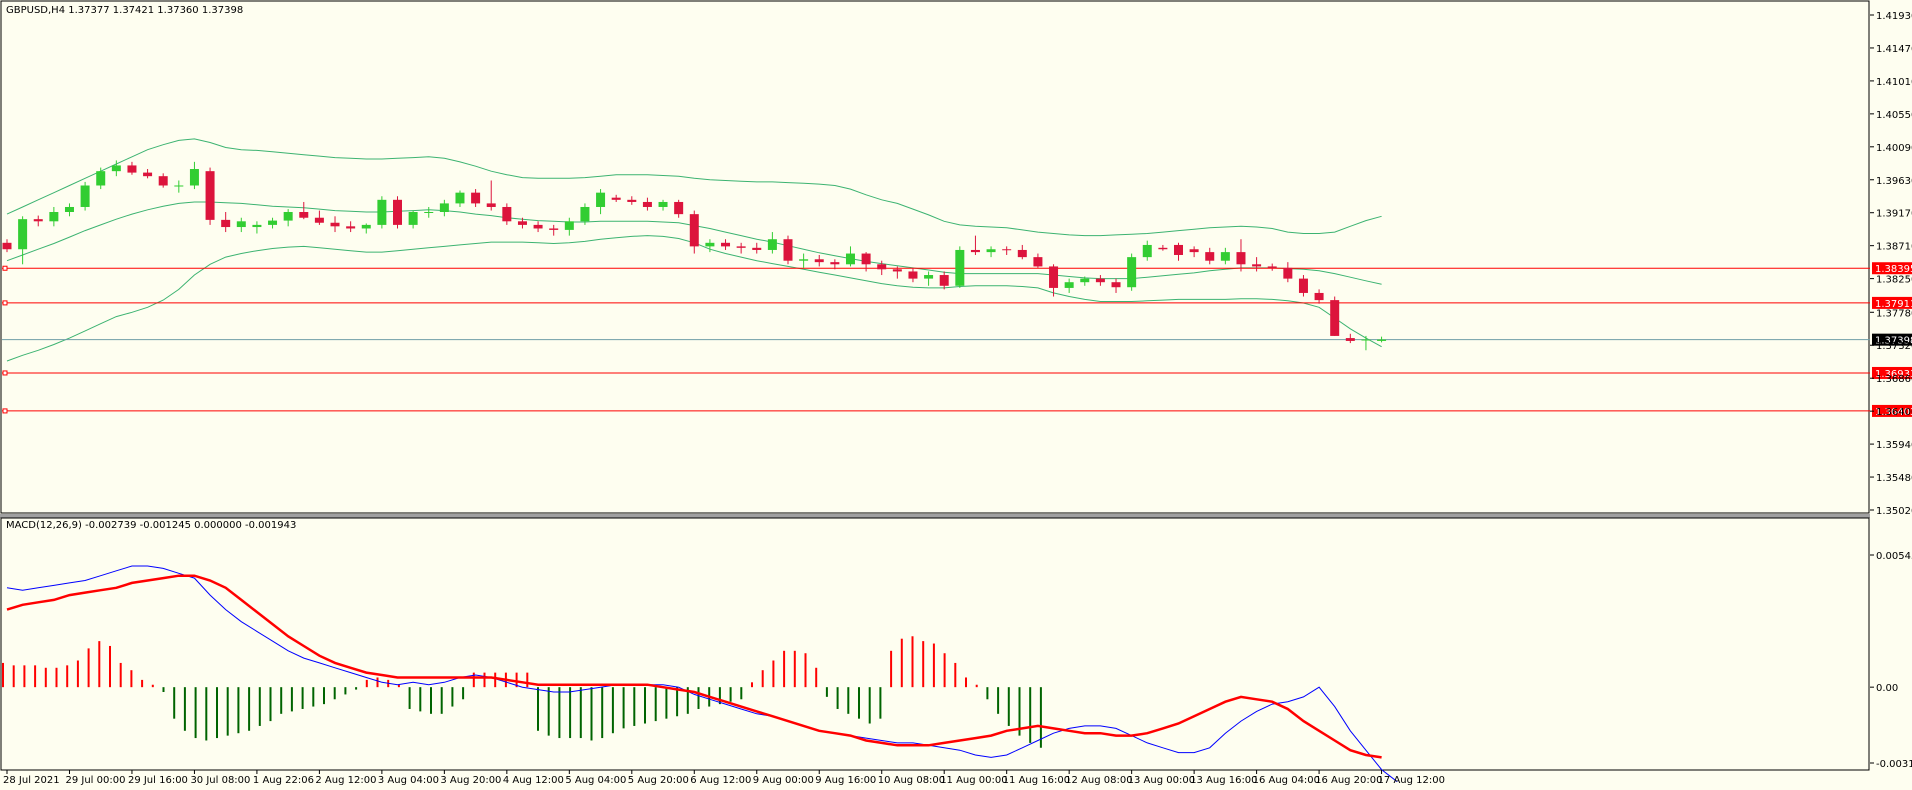 The height and width of the screenshot is (790, 1912). I want to click on level-price-label: 1.36933, so click(1893, 374).